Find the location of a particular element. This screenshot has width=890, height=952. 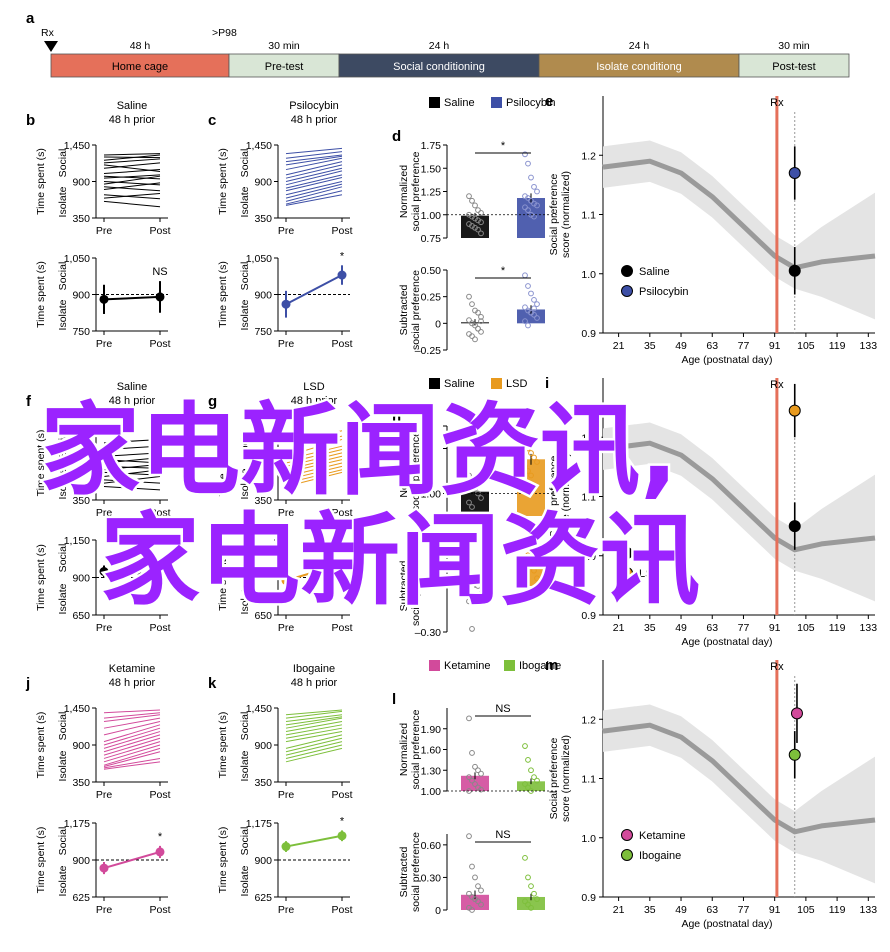

x-tick-label: 105 is located at coordinates (806, 628).